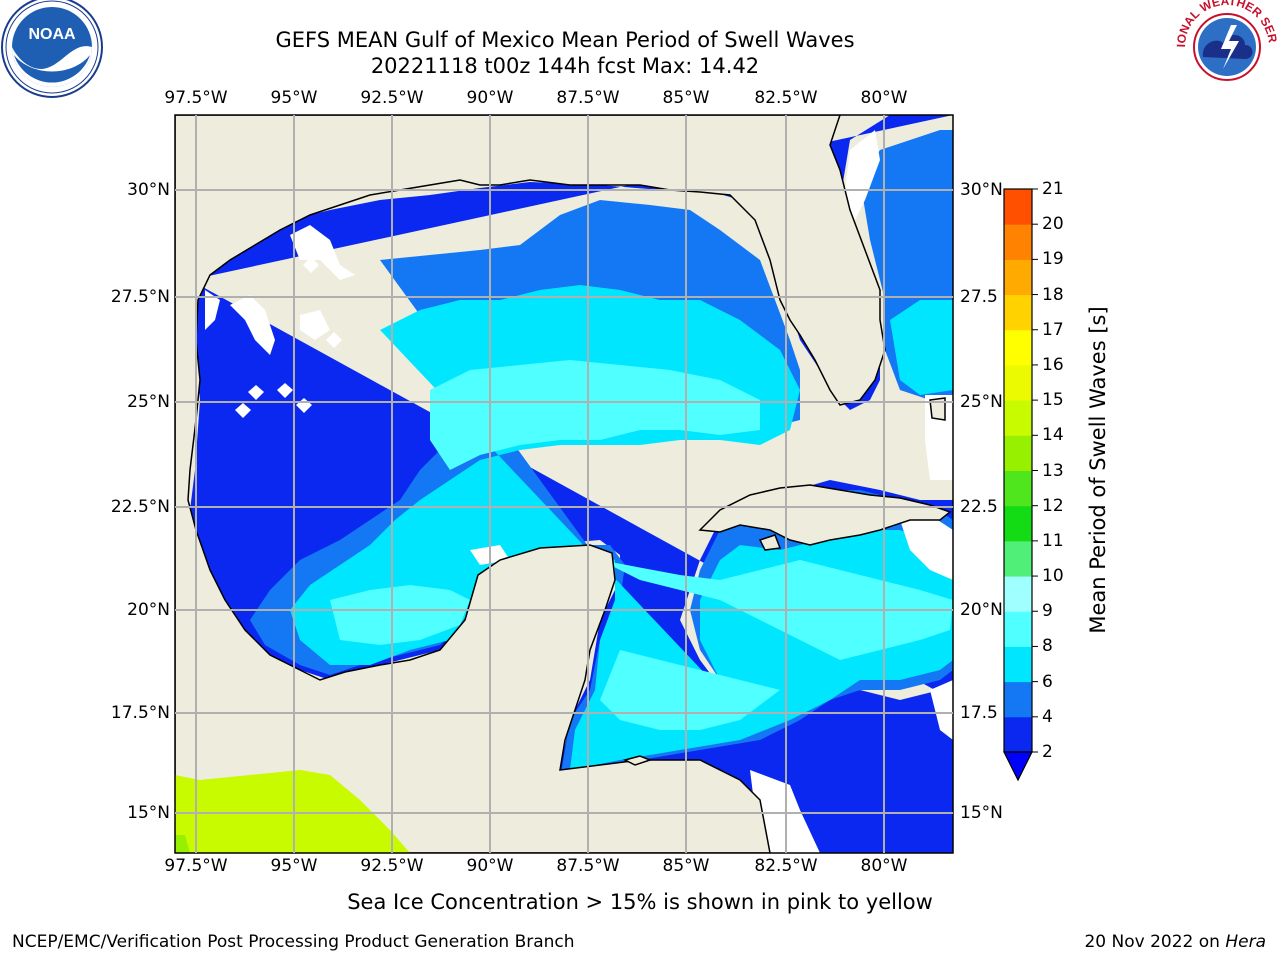 This screenshot has width=1280, height=960. What do you see at coordinates (979, 713) in the screenshot?
I see `latitude-label: 17.5` at bounding box center [979, 713].